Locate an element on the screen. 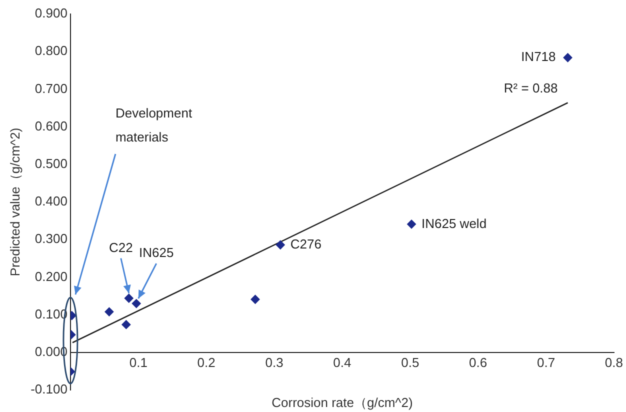 This screenshot has height=412, width=626. y-tick-label: -0.100 is located at coordinates (49, 389).